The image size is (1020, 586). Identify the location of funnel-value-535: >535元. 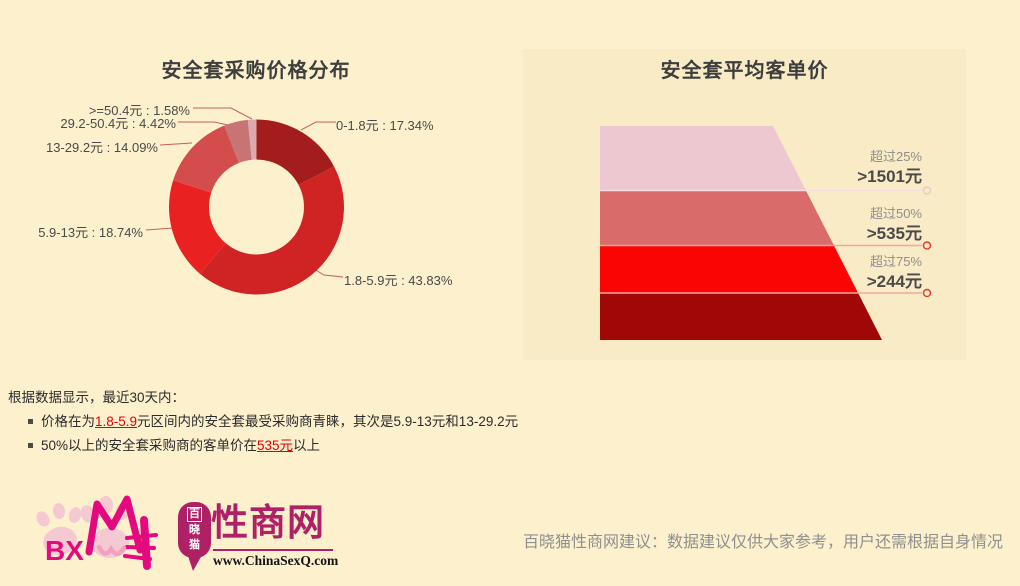
(894, 233).